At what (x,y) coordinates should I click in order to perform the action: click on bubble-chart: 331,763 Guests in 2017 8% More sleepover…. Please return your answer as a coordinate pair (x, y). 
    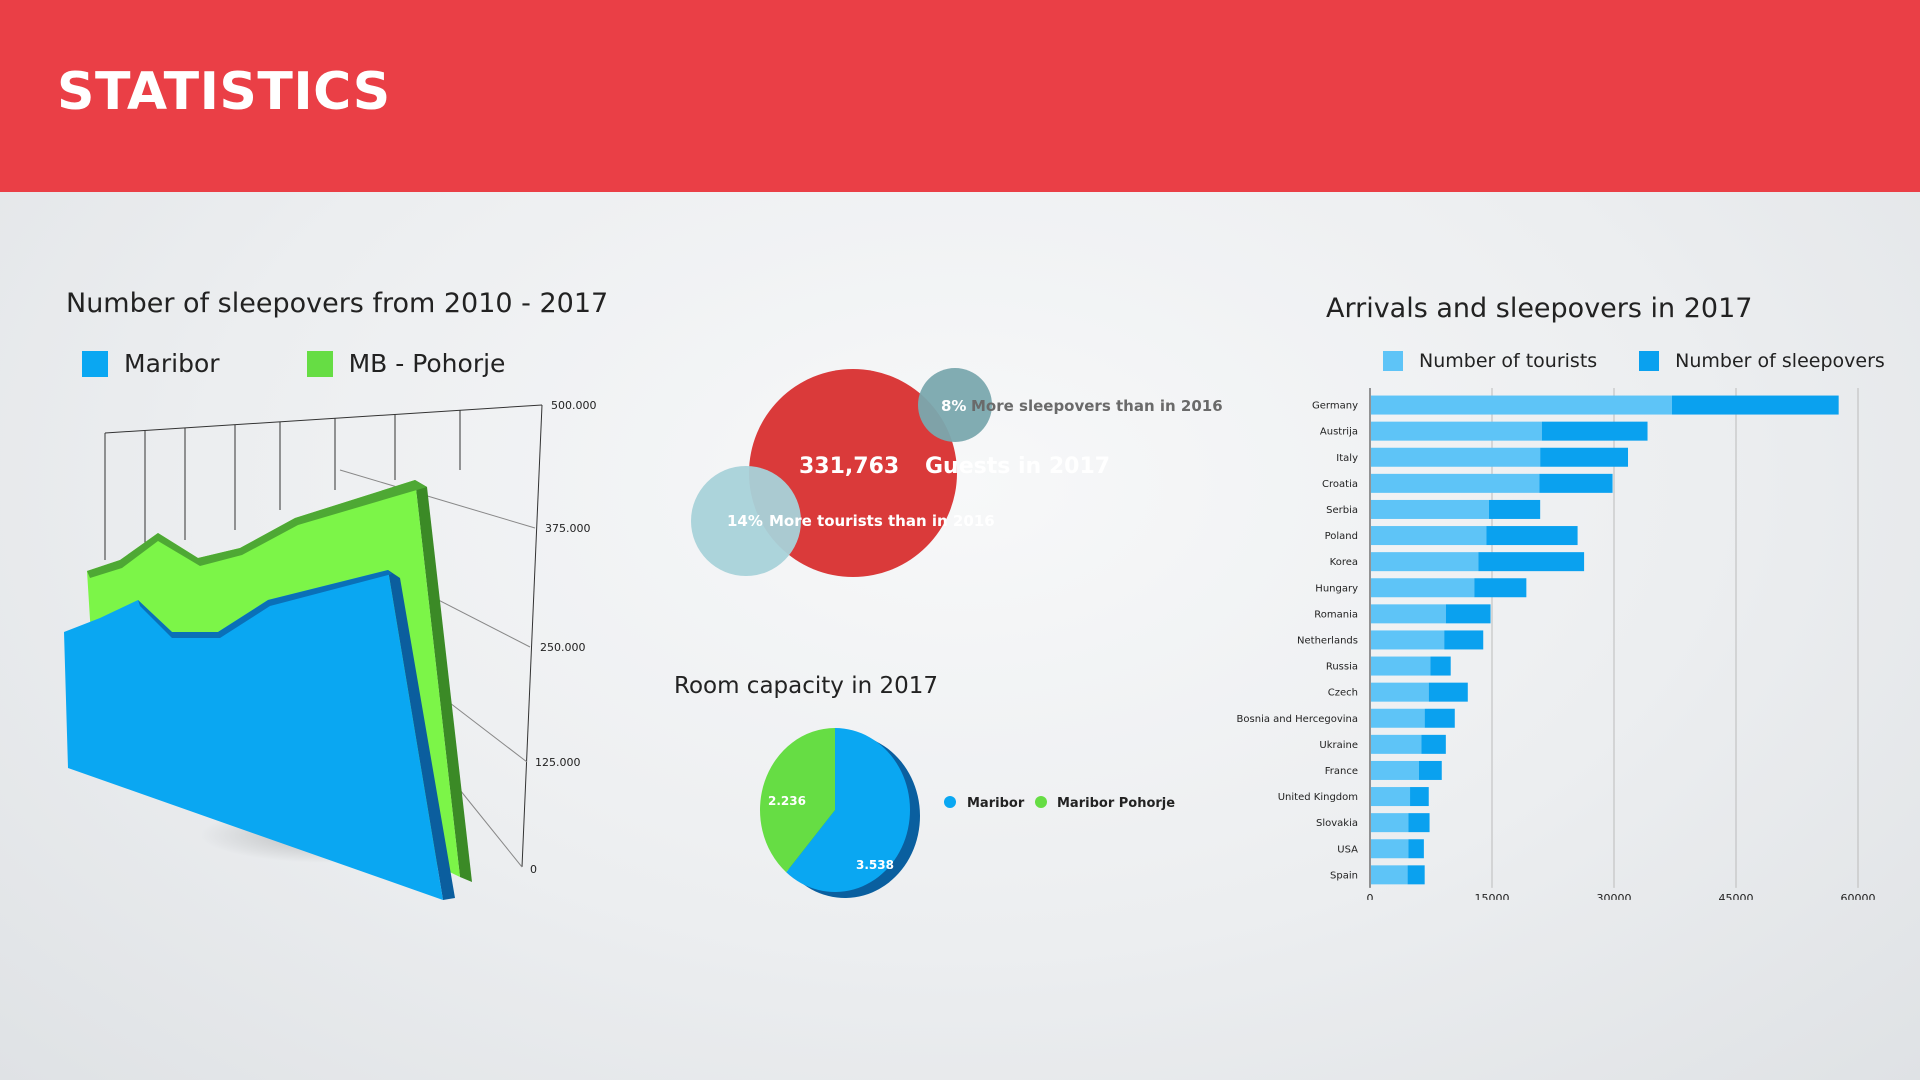
    Looking at the image, I should click on (957, 472).